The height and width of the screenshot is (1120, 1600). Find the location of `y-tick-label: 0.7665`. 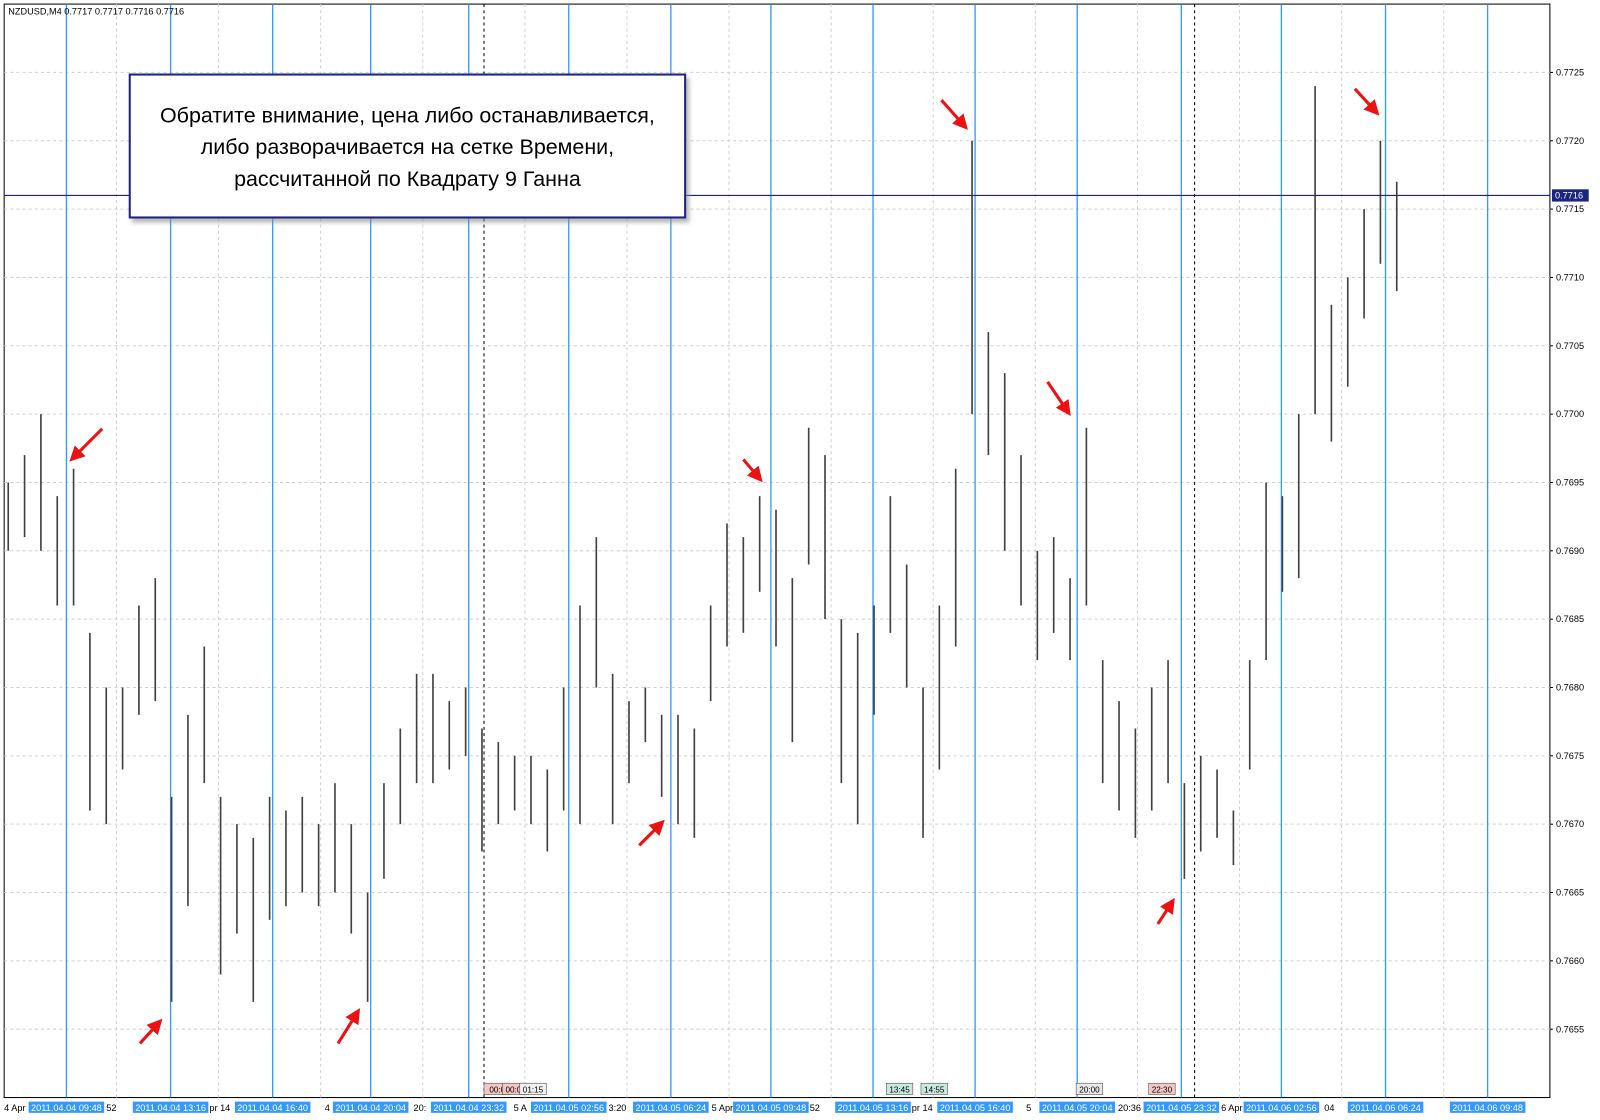

y-tick-label: 0.7665 is located at coordinates (1570, 893).